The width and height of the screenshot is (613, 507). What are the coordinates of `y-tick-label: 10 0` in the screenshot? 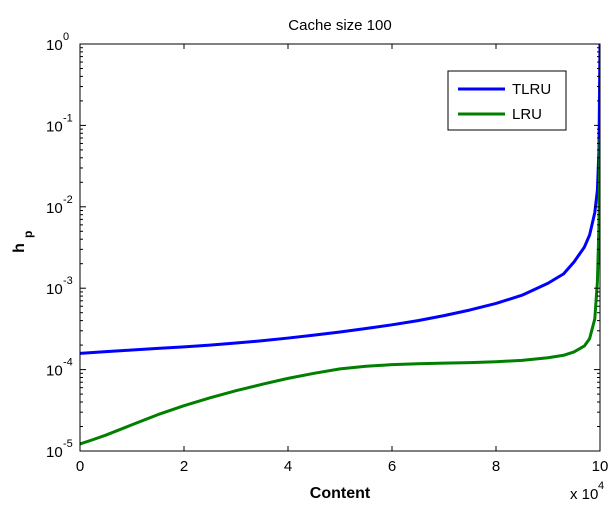 It's located at (57, 42).